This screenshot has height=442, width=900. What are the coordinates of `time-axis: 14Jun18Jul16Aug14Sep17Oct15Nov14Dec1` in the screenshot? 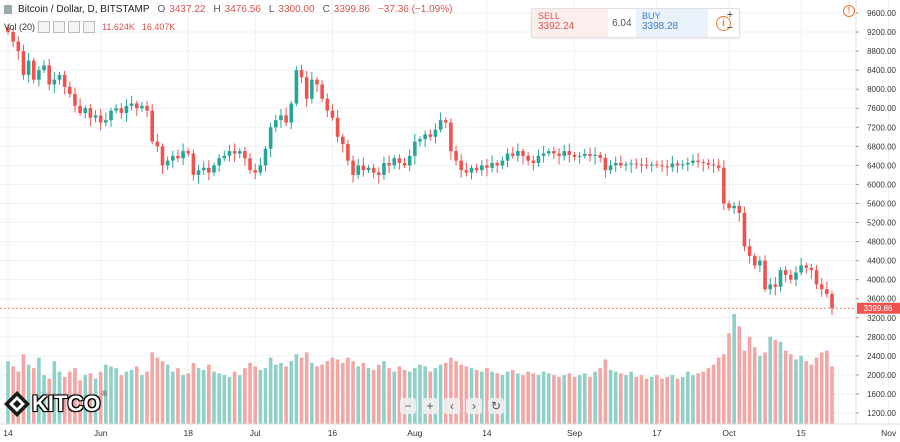 It's located at (451, 433).